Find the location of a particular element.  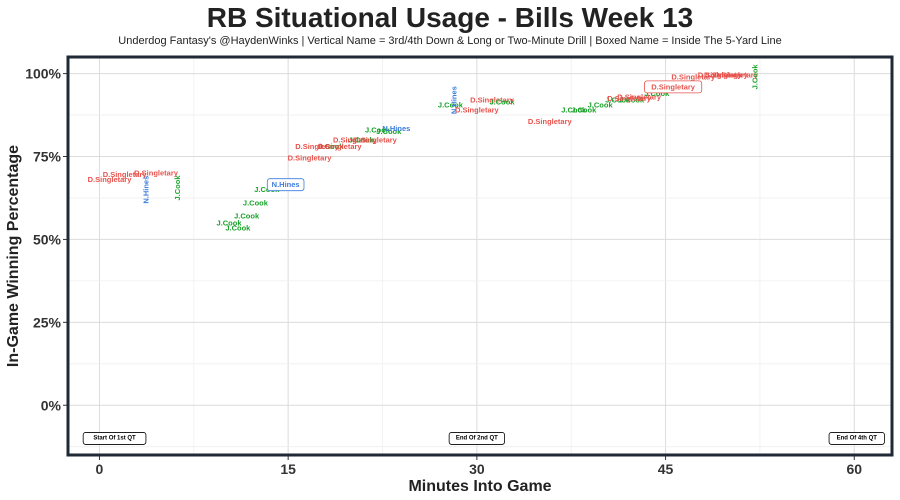

y-axis-title: In-Game Winning Percentage is located at coordinates (13, 256).